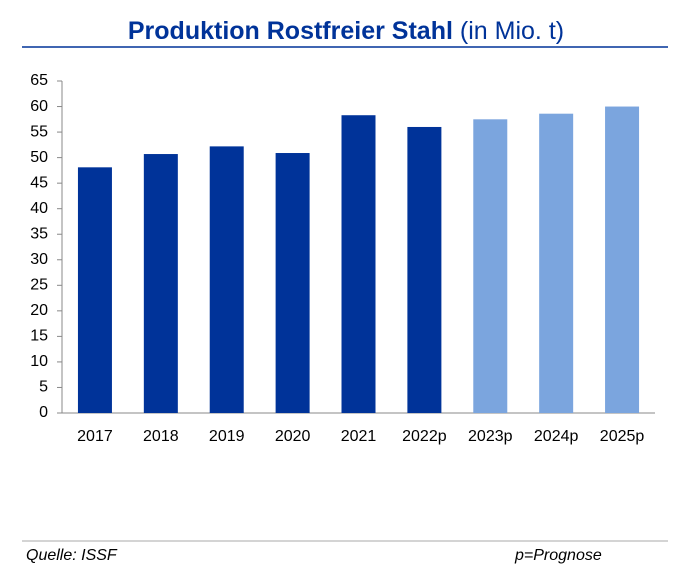  Describe the element at coordinates (39, 131) in the screenshot. I see `y-tick-label: 55` at that location.